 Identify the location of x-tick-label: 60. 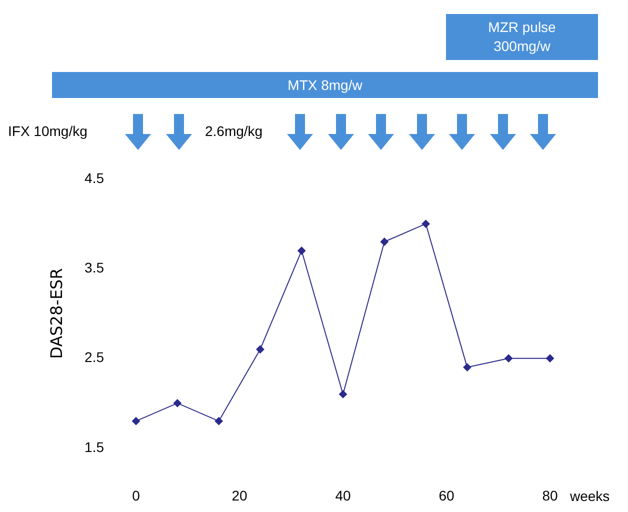
(446, 495).